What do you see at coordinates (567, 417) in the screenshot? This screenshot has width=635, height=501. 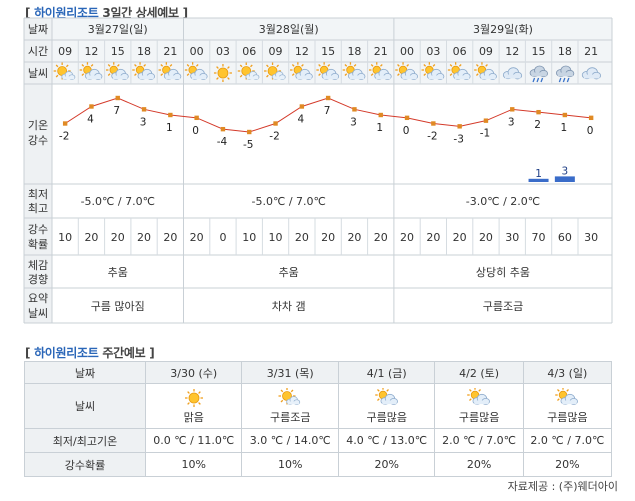 I see `week-weather-desc: 구름많음` at bounding box center [567, 417].